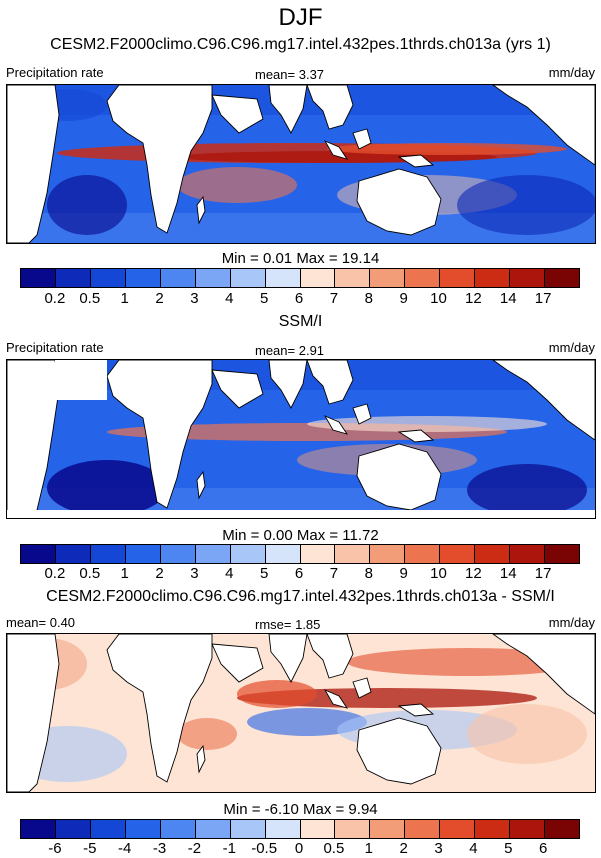 This screenshot has width=601, height=858. What do you see at coordinates (55, 347) in the screenshot?
I see `panel2-variable-label: Precipitation rate` at bounding box center [55, 347].